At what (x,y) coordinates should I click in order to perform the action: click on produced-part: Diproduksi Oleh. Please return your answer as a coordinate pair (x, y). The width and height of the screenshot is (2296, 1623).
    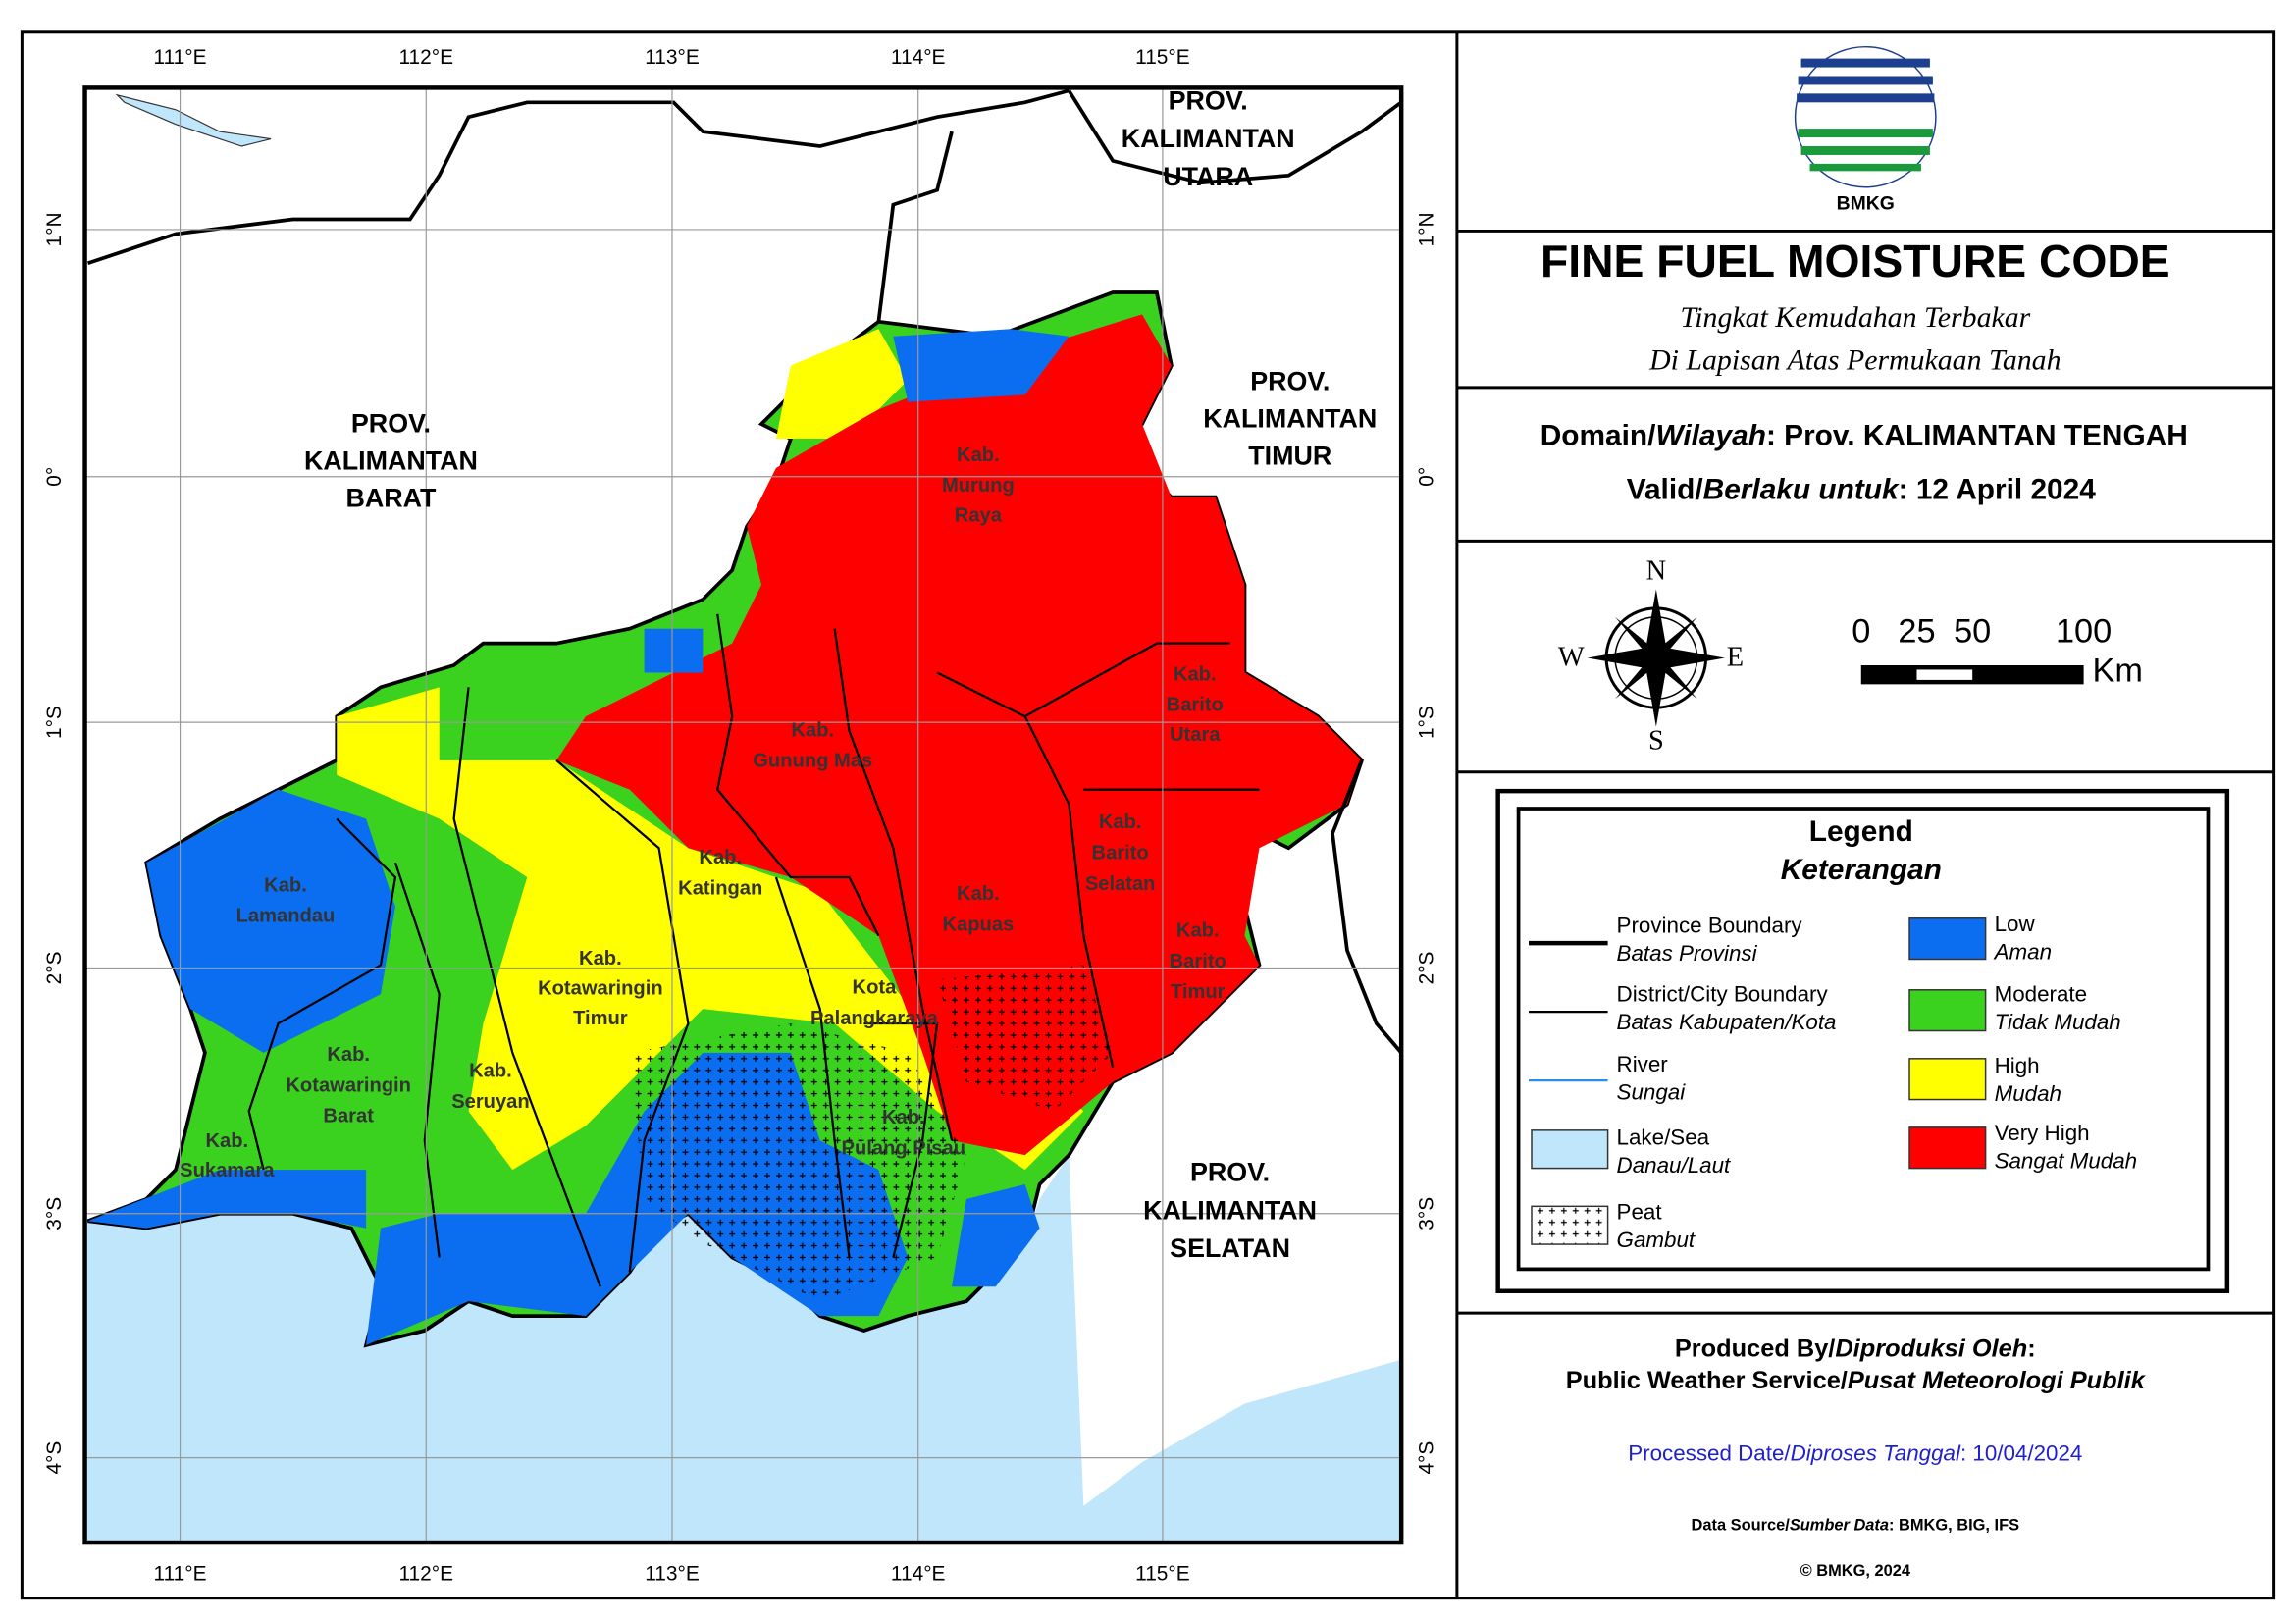
    Looking at the image, I should click on (1931, 1348).